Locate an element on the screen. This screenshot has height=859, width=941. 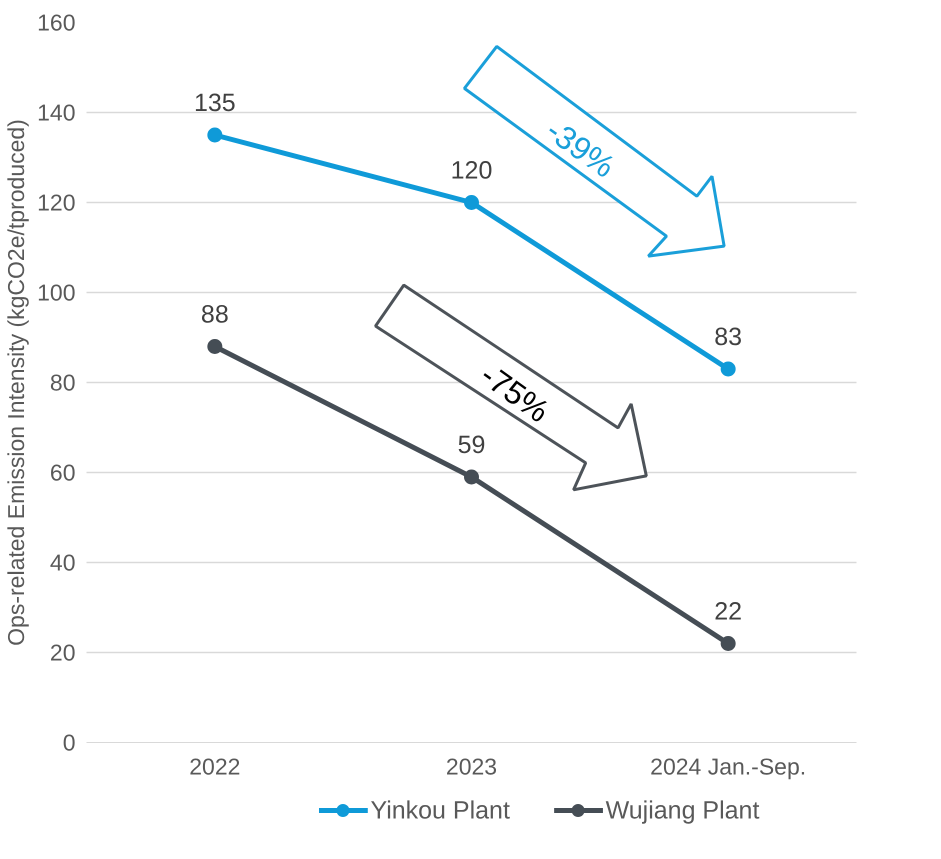
data-label: 59 is located at coordinates (472, 445).